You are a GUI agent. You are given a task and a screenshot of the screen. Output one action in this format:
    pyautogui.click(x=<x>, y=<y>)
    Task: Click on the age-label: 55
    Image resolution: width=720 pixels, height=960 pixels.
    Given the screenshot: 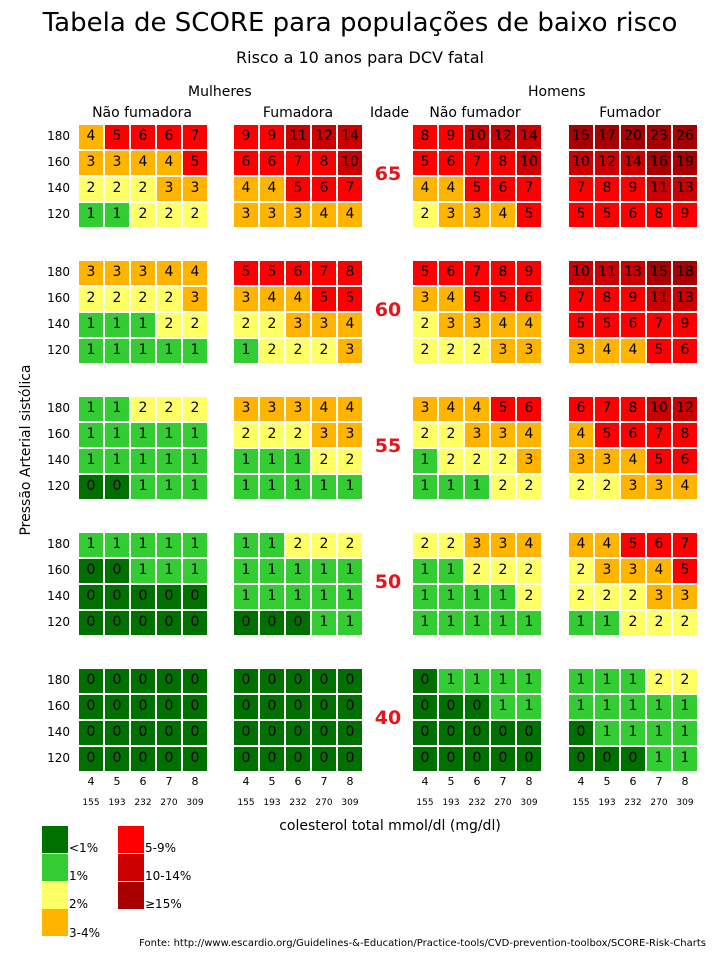 What is the action you would take?
    pyautogui.click(x=388, y=446)
    